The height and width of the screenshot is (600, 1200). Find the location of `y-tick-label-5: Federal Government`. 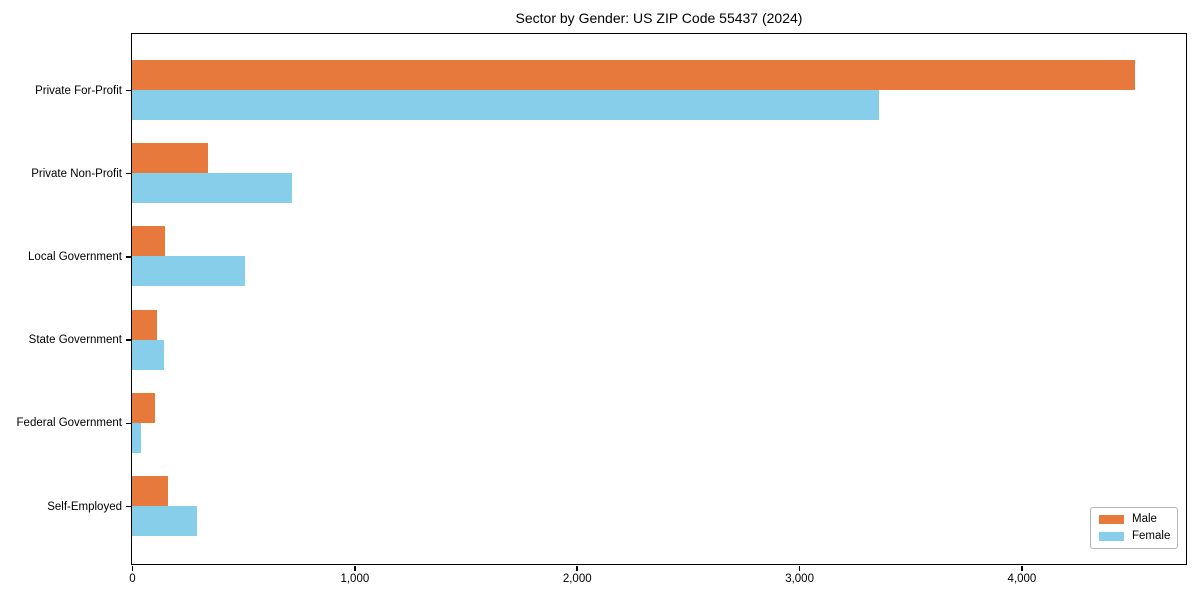

y-tick-label-5: Federal Government is located at coordinates (69, 423).